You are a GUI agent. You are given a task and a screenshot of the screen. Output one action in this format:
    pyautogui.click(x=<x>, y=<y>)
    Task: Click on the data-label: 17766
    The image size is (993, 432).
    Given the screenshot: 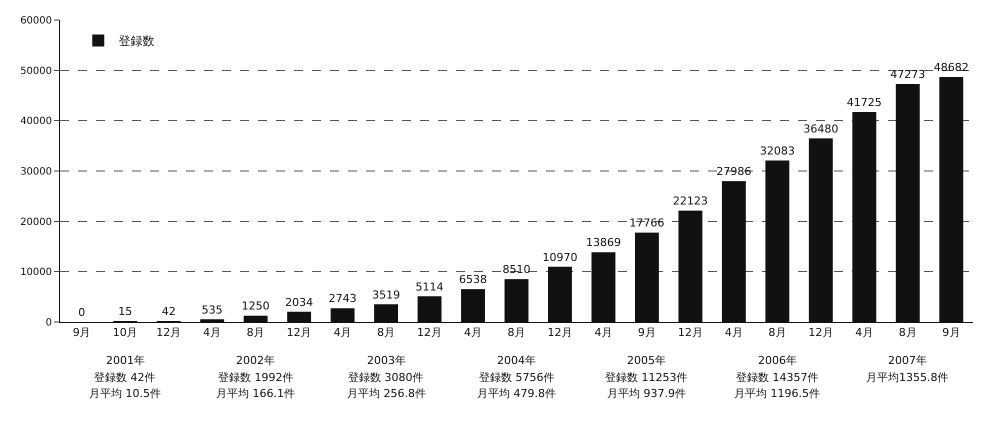 What is the action you would take?
    pyautogui.click(x=646, y=223)
    